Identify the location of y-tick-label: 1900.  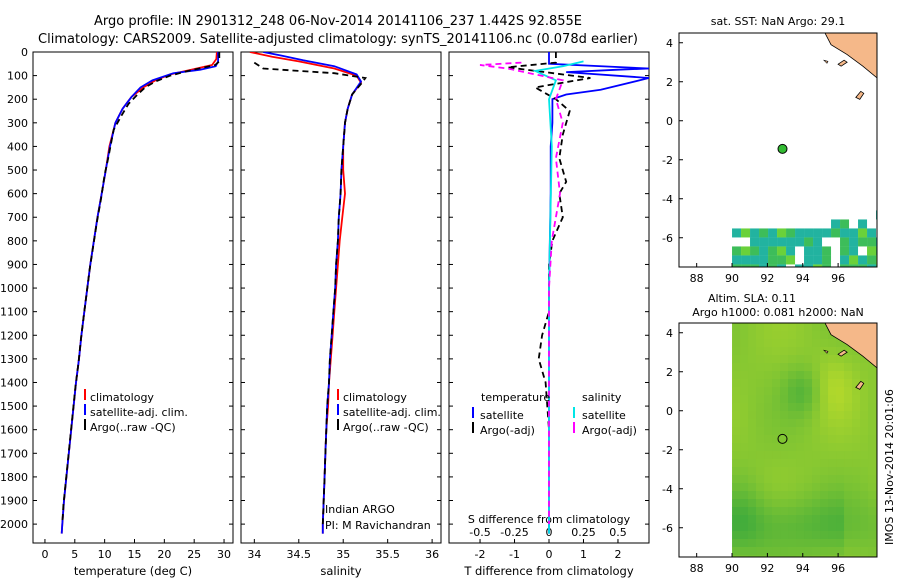
(14, 501).